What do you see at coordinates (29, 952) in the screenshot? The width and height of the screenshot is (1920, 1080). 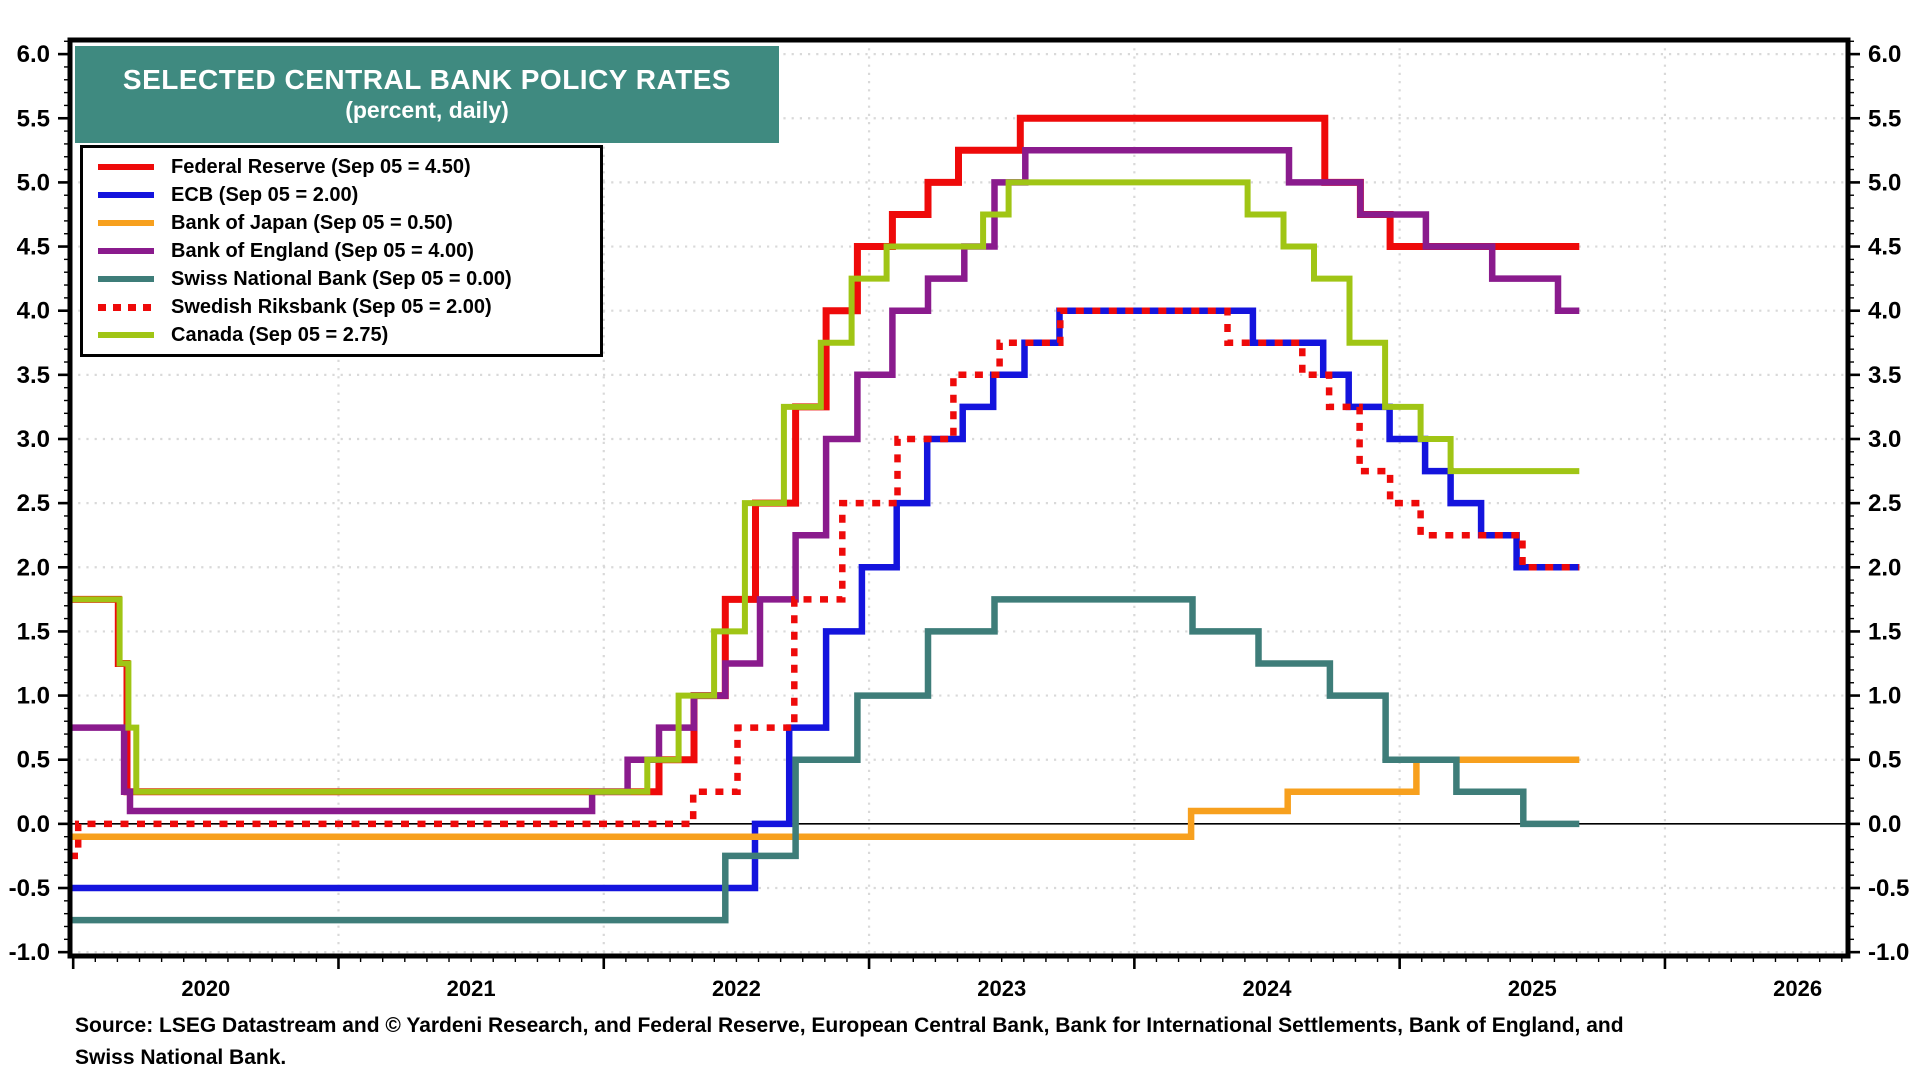 I see `y-axis-label-left: -1.0` at bounding box center [29, 952].